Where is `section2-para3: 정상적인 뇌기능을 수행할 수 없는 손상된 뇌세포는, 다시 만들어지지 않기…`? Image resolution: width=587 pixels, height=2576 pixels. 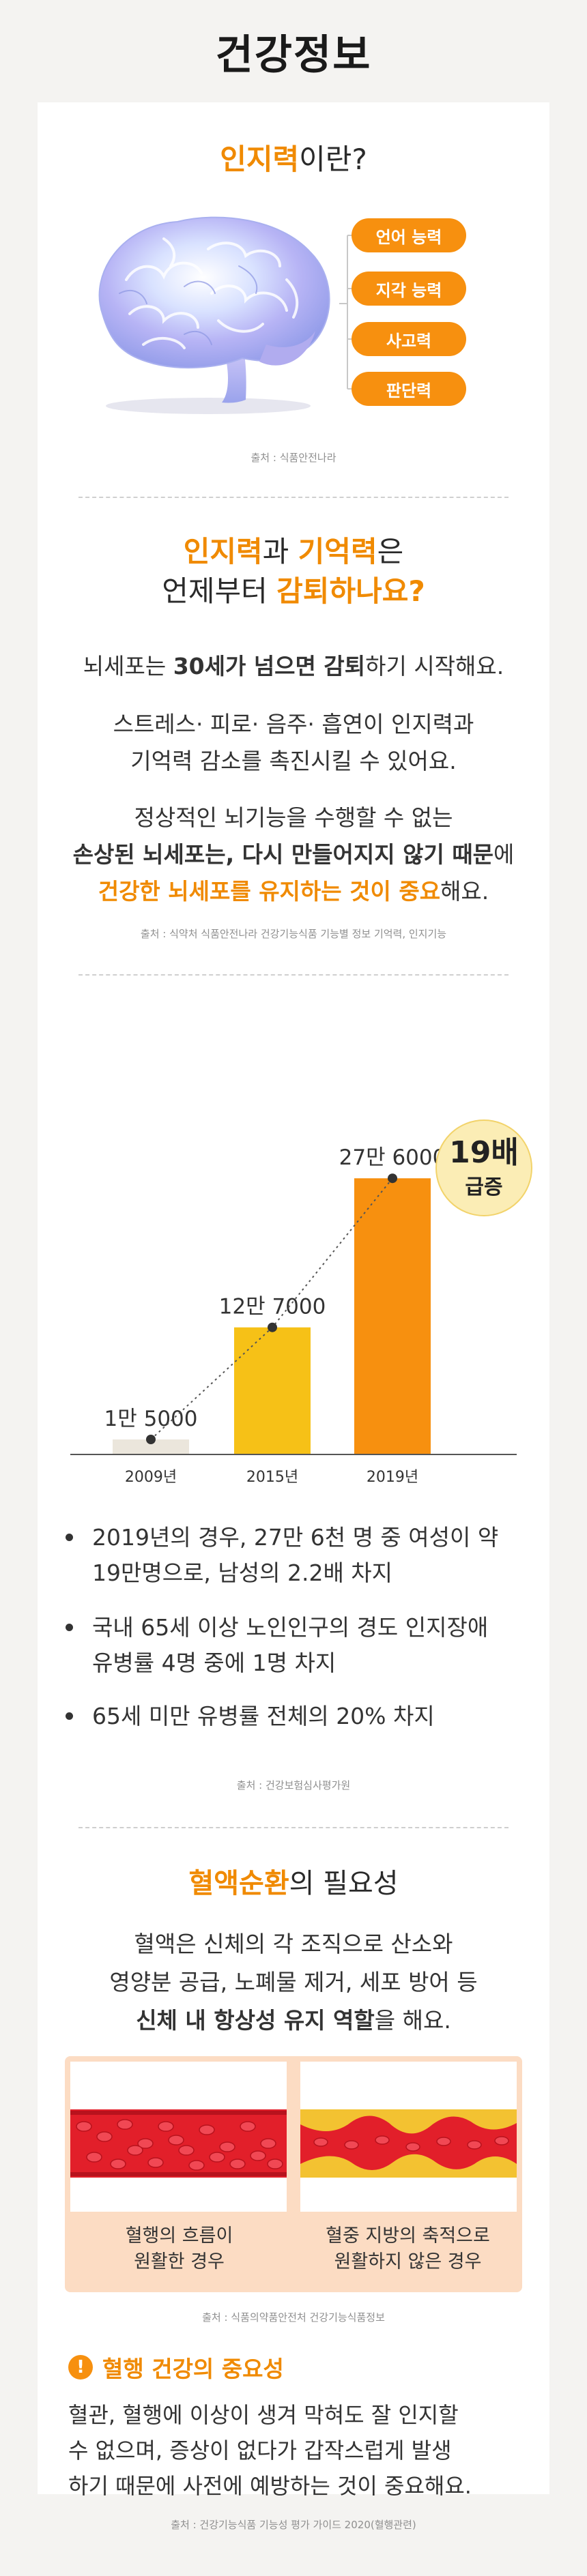
section2-para3: 정상적인 뇌기능을 수행할 수 없는 손상된 뇌세포는, 다시 만들어지지 않기… is located at coordinates (293, 855).